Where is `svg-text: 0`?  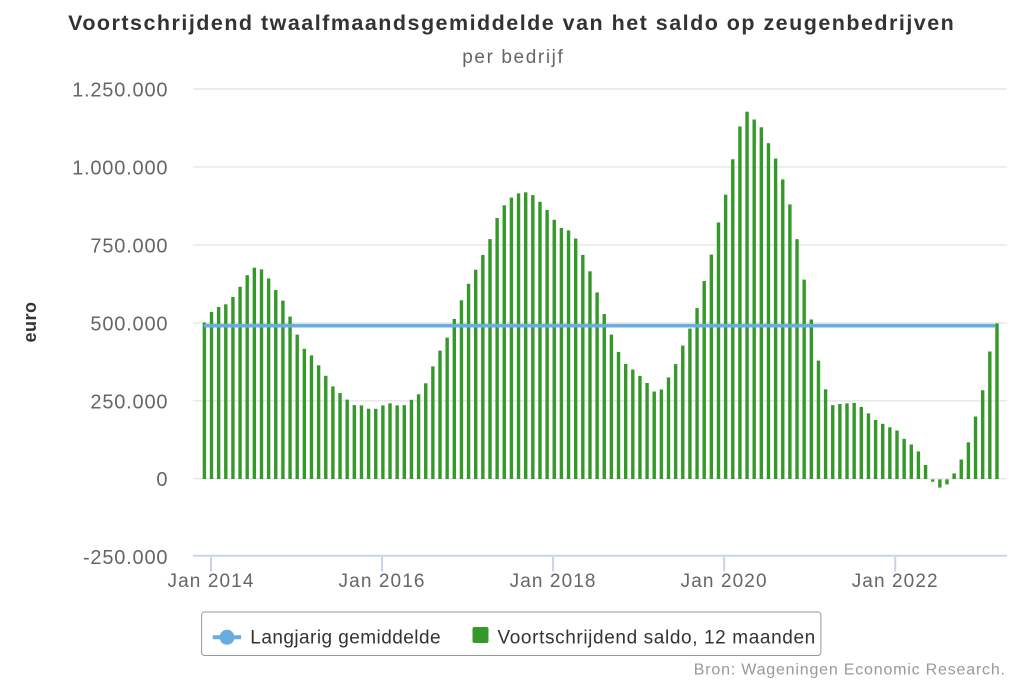
svg-text: 0 is located at coordinates (162, 480).